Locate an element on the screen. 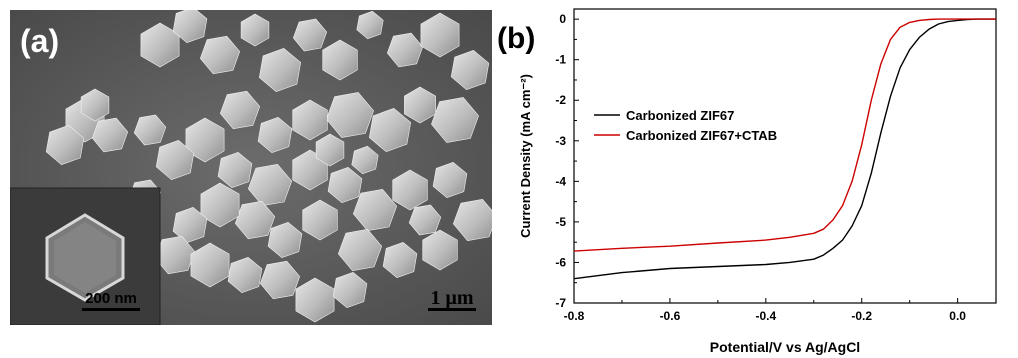 This screenshot has height=358, width=1018. panel-b-label: (b) is located at coordinates (516, 38).